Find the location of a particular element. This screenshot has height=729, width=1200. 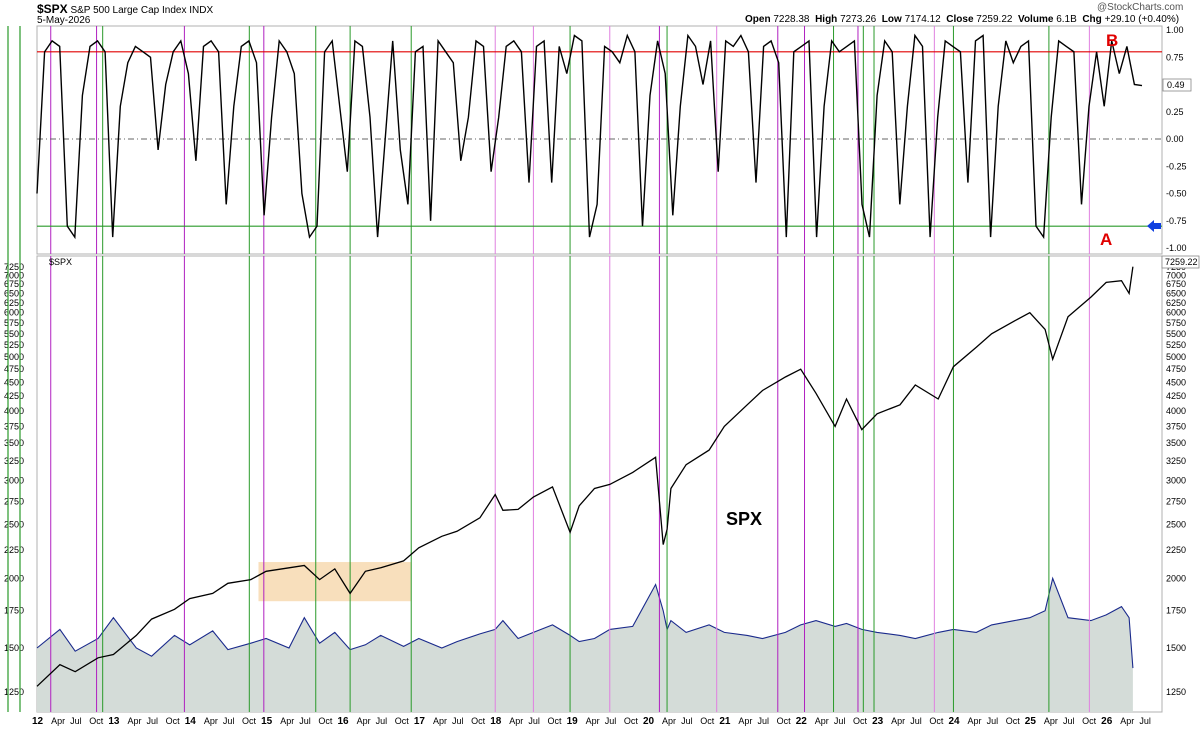

high-value: 7273.26 is located at coordinates (858, 19).